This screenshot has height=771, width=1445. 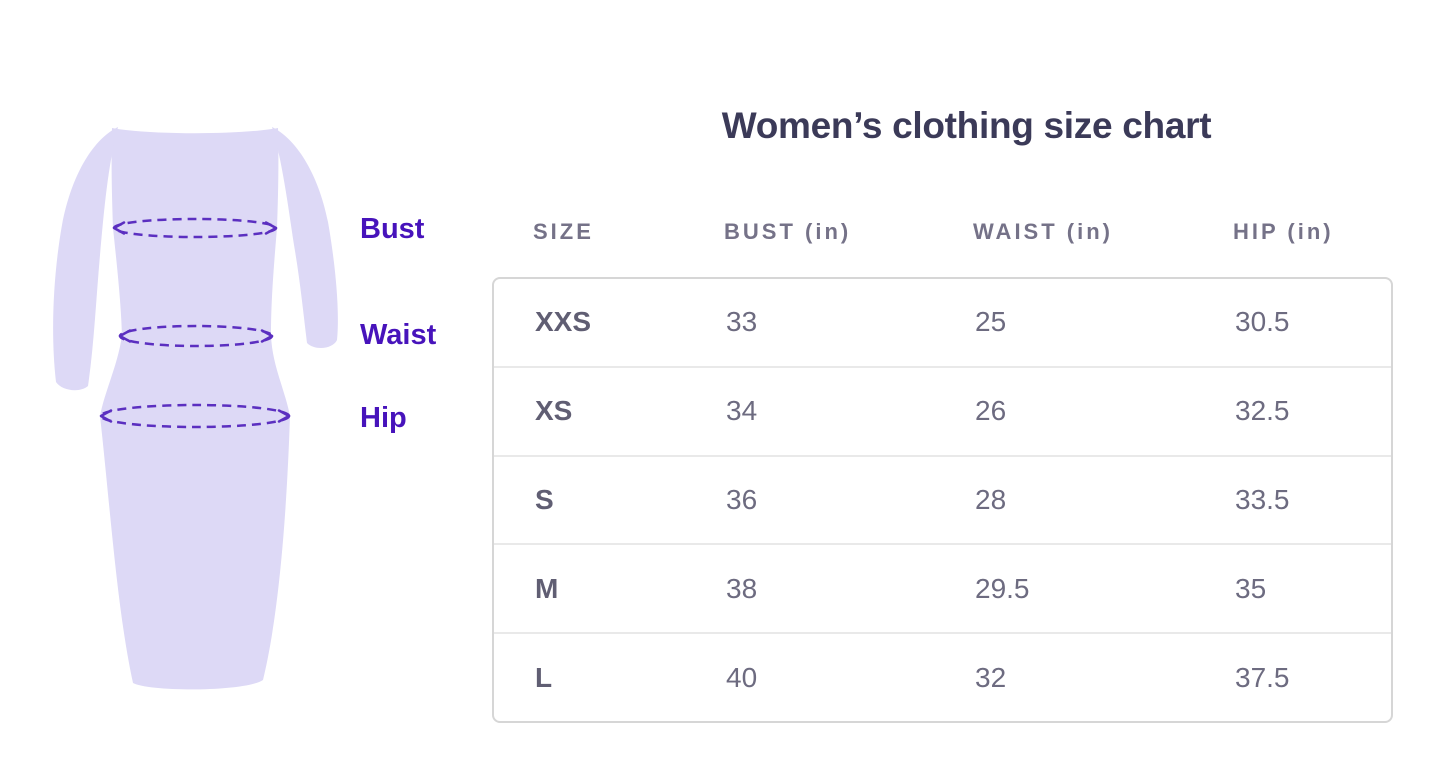 I want to click on bust-cell: 38, so click(x=742, y=588).